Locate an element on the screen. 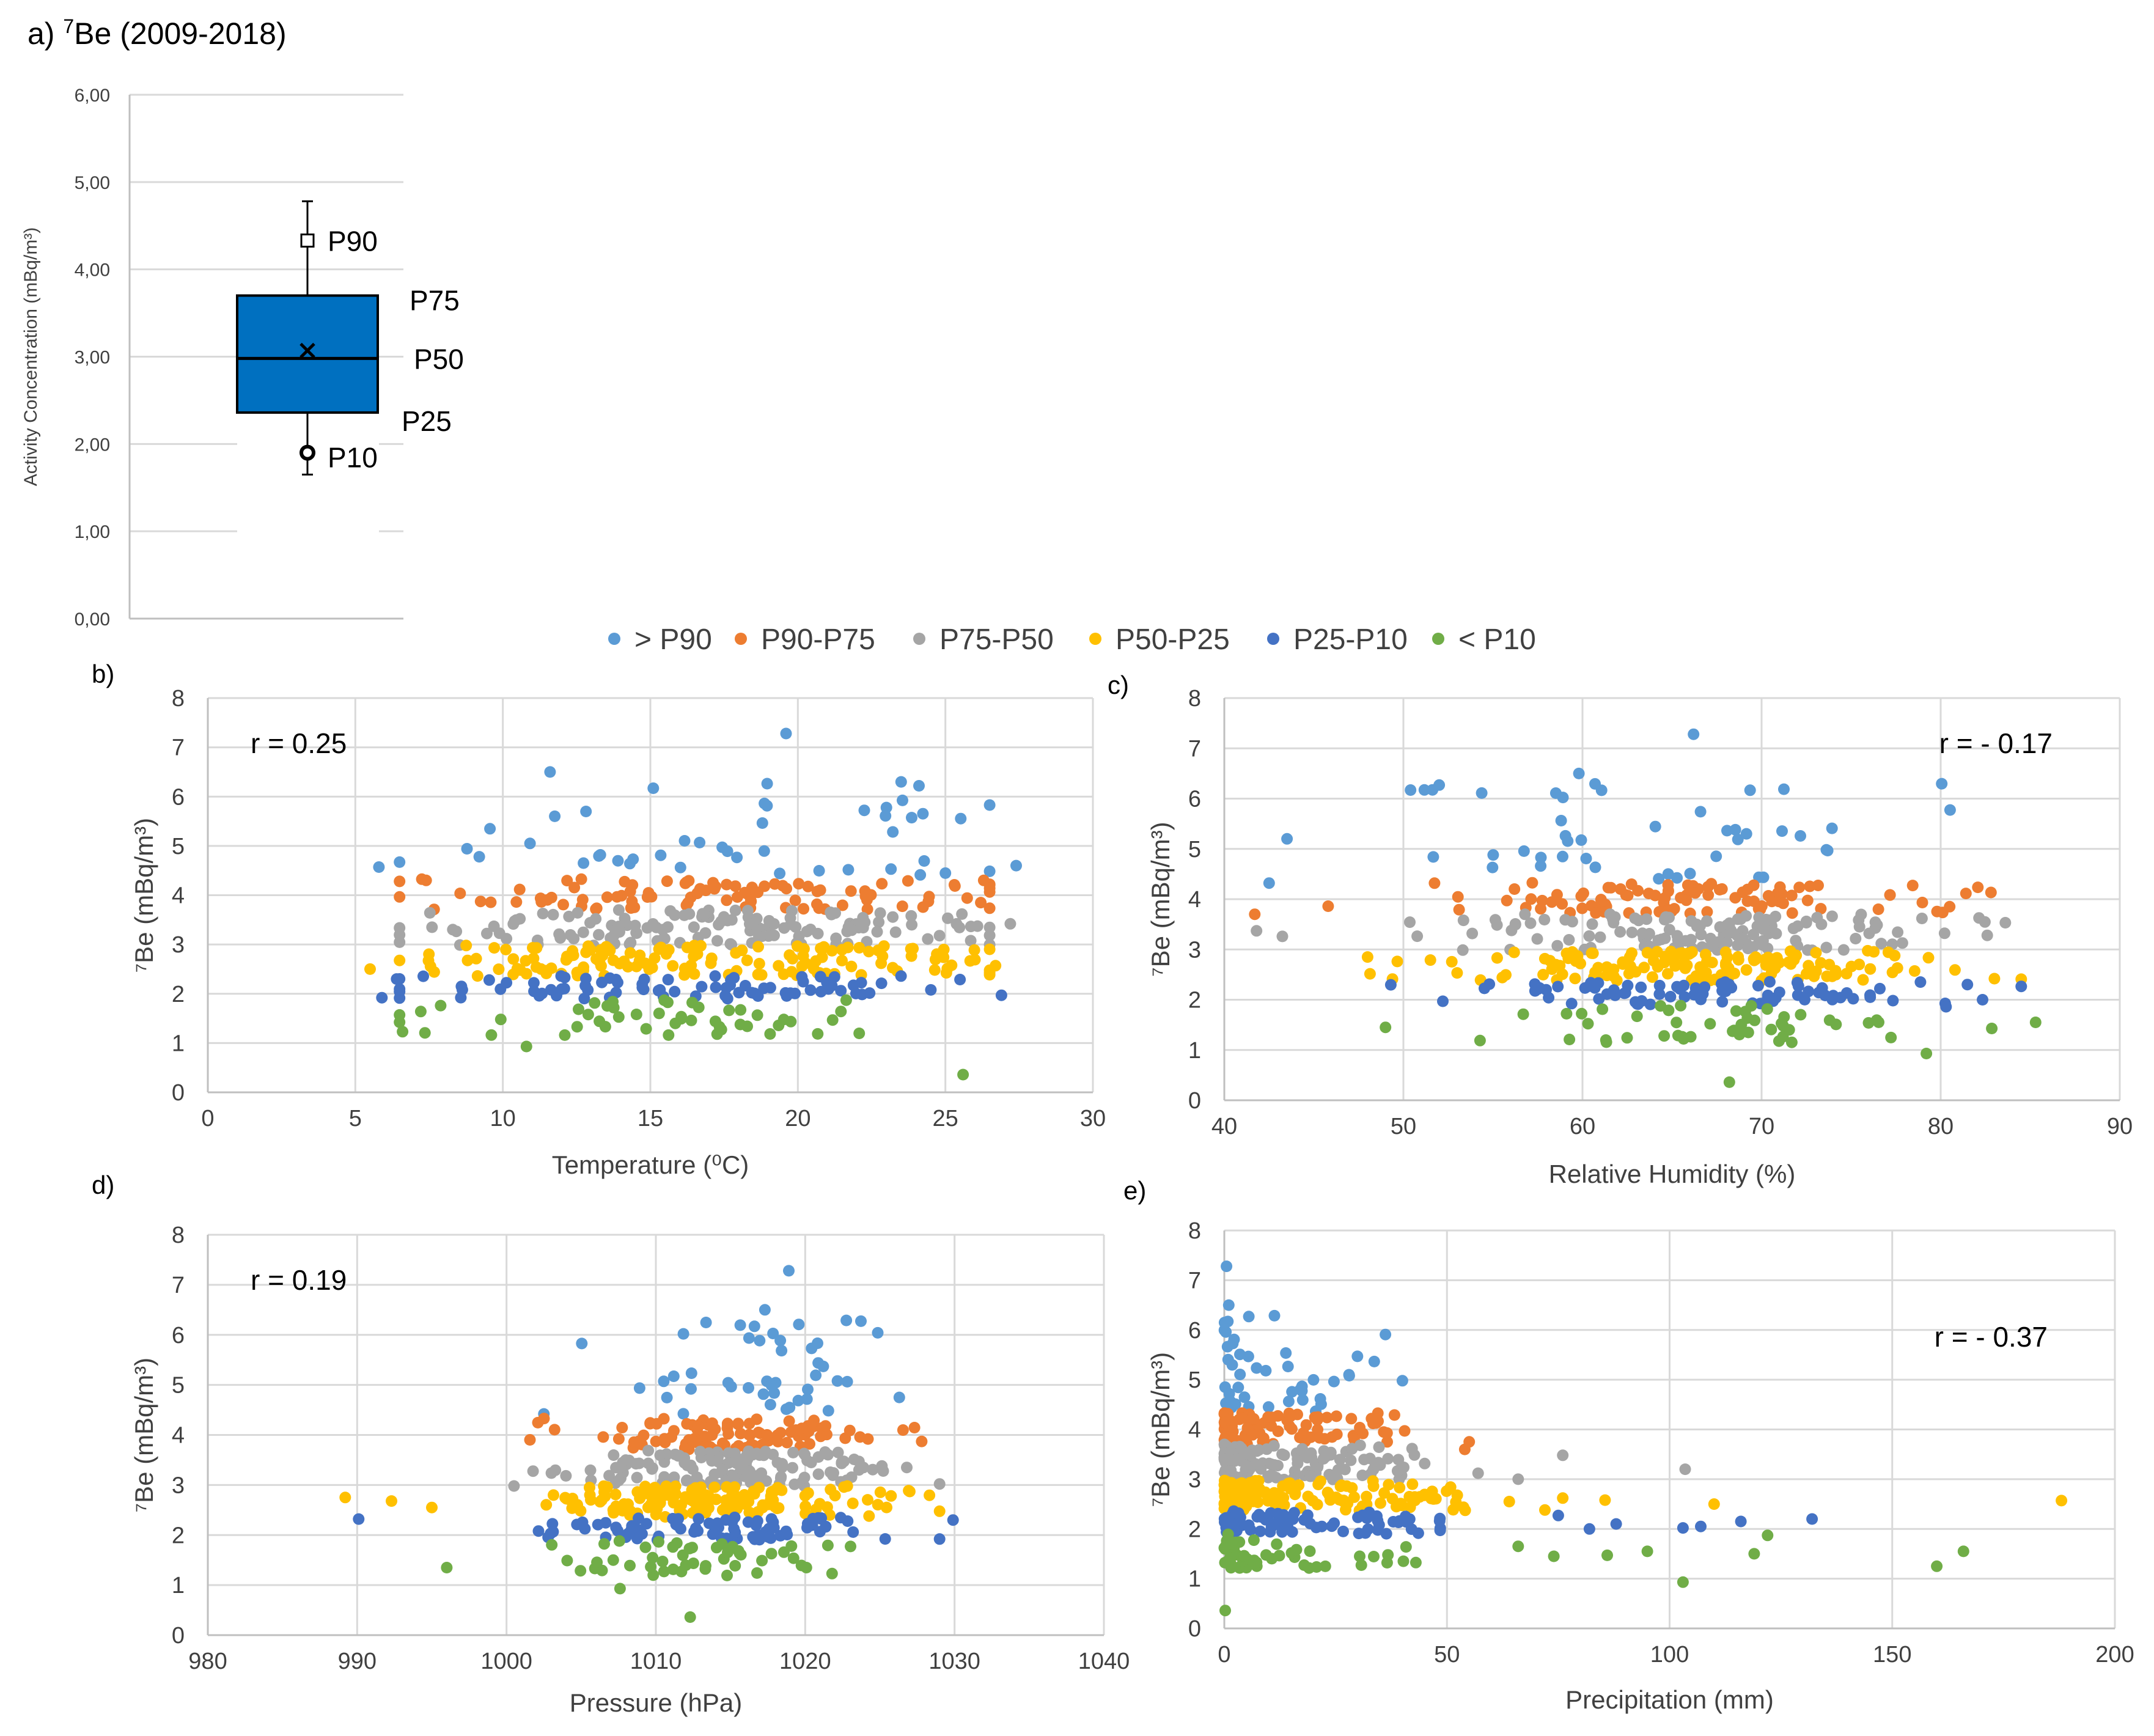  ytick-label: 0 is located at coordinates (179, 1093).